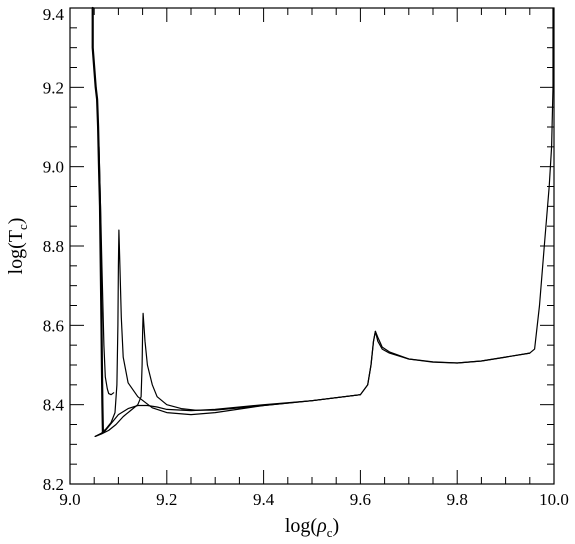  Describe the element at coordinates (53, 87) in the screenshot. I see `y-tick-label: 9.2` at that location.